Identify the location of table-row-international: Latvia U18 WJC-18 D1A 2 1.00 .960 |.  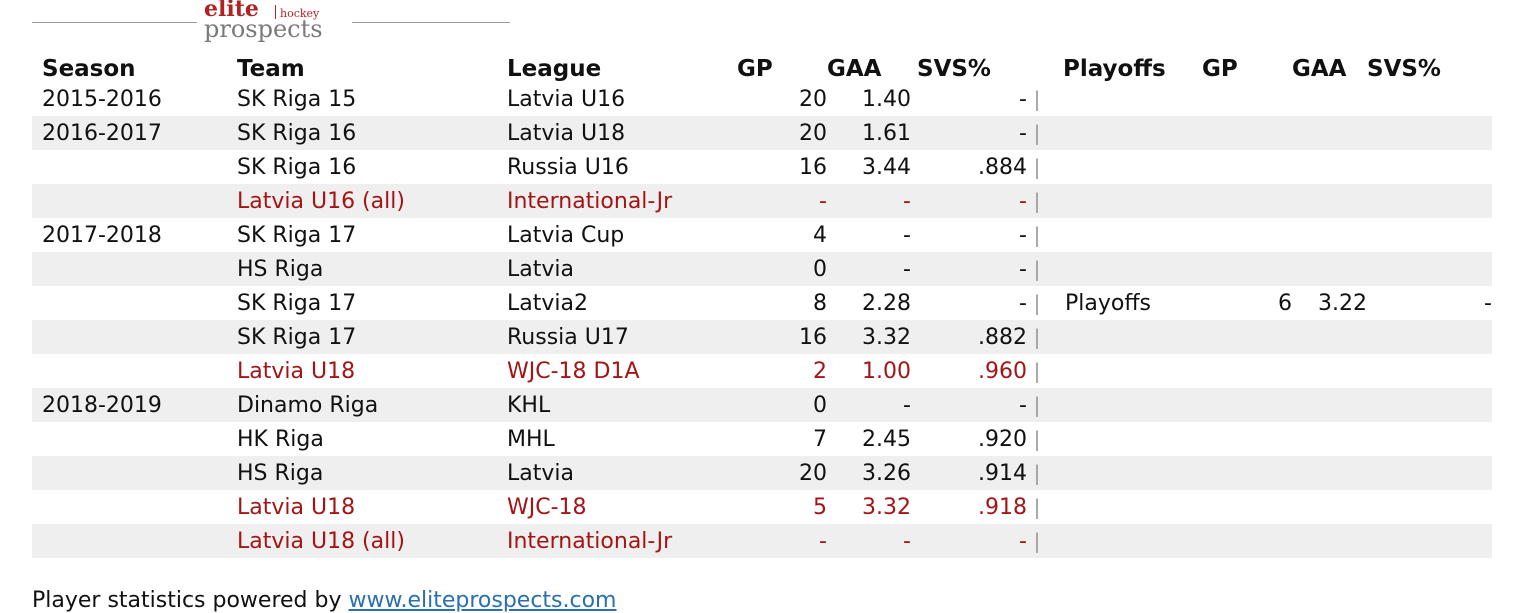
(762, 371).